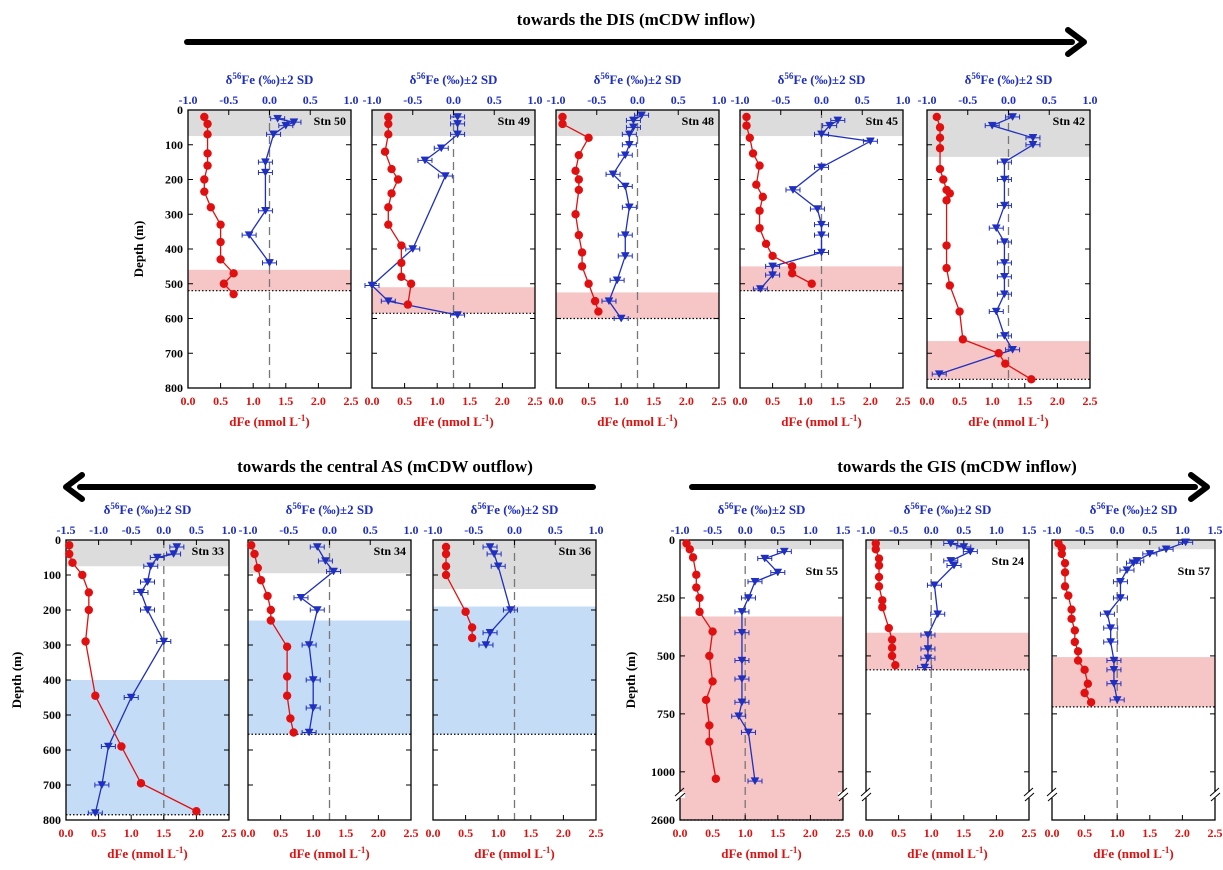  I want to click on y-tick-label: 400, so click(174, 249).